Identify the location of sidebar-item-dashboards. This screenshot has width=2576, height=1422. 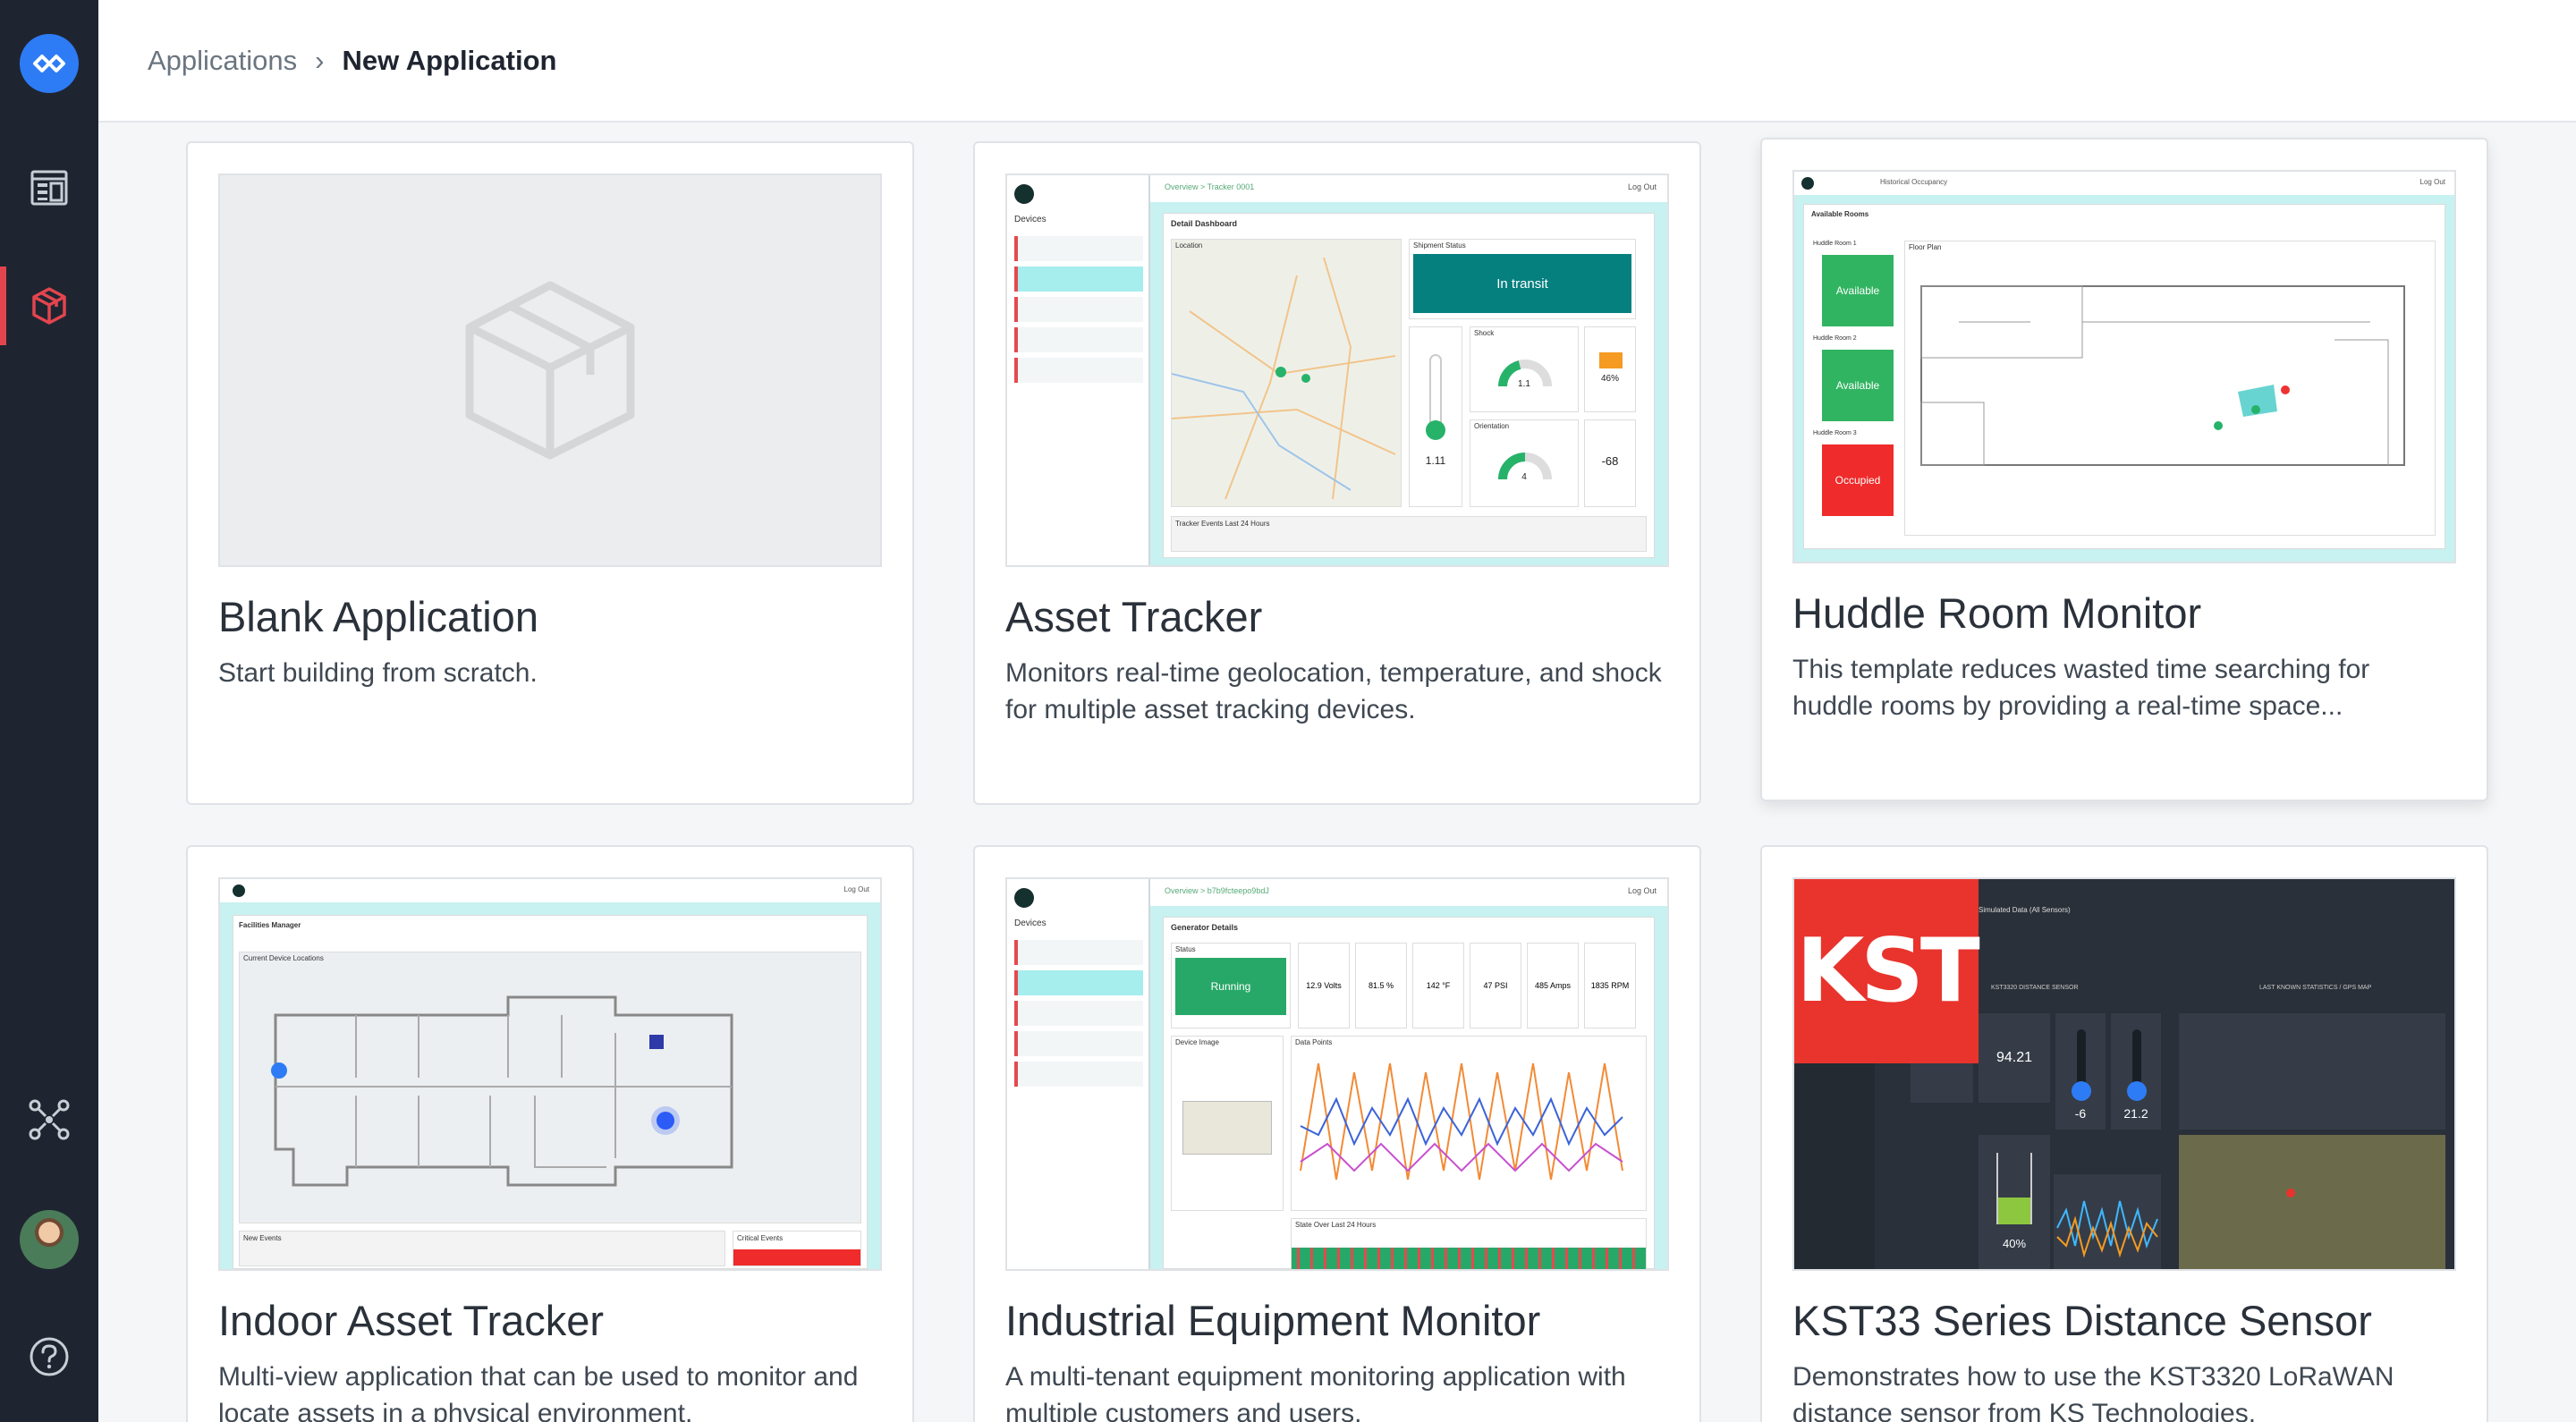
(49, 187).